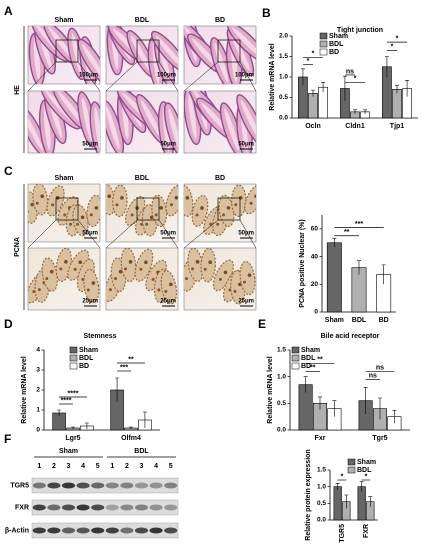 The width and height of the screenshot is (435, 550). I want to click on scale-label: 25μm, so click(168, 302).